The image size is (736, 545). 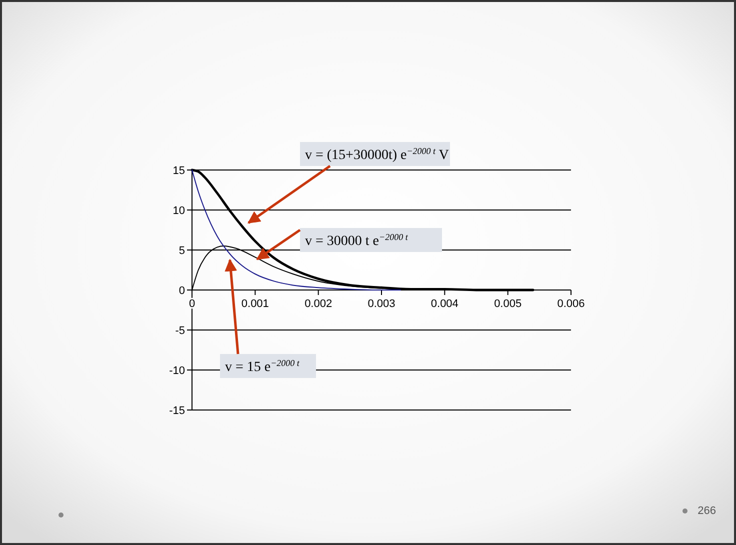 I want to click on annotation: v = (15+30000t) e$^{−2000 t}$ V, so click(x=377, y=154).